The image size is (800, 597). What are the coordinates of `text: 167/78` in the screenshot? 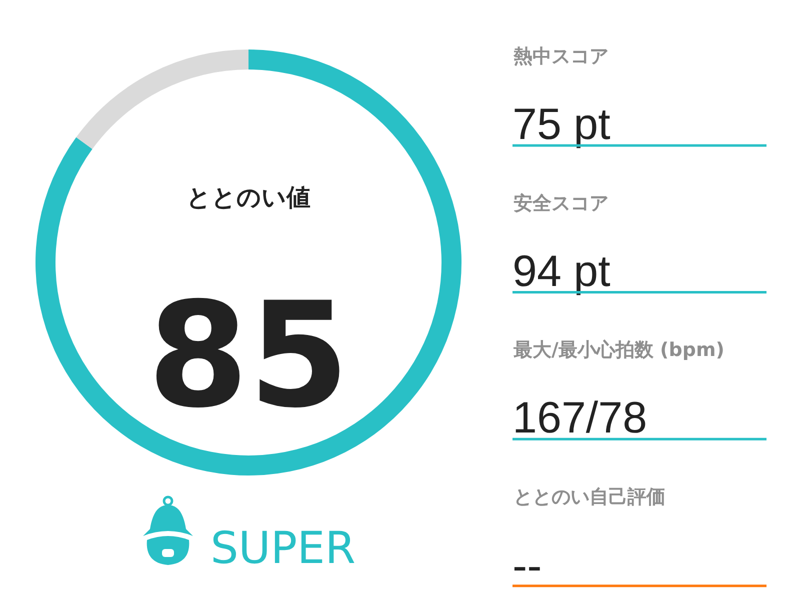 It's located at (580, 418).